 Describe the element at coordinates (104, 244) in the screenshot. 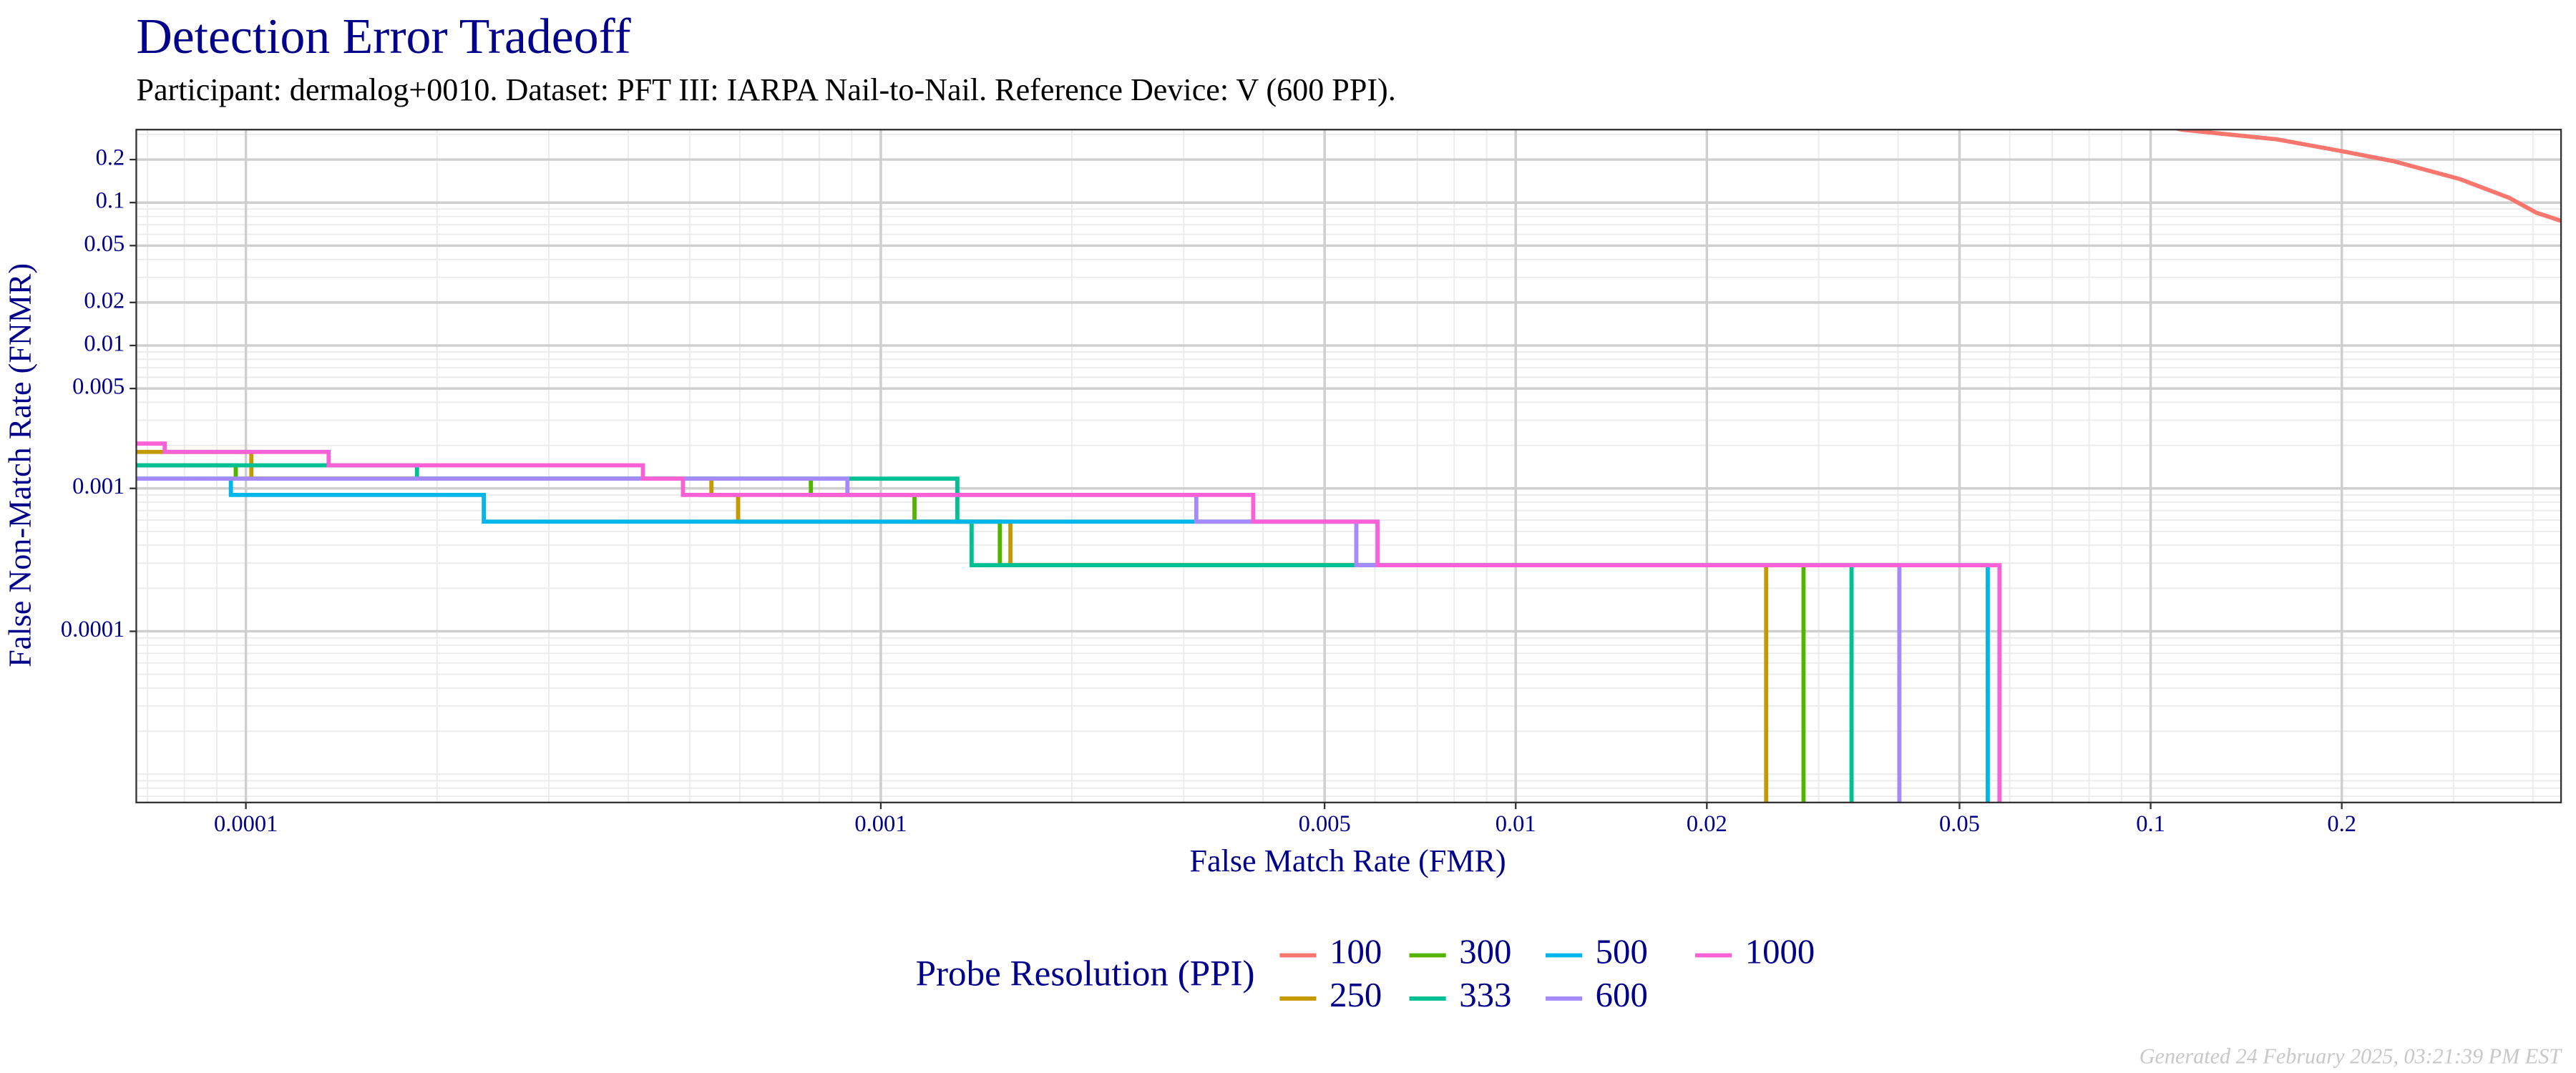

I see `y-tick-label: 0.05` at that location.